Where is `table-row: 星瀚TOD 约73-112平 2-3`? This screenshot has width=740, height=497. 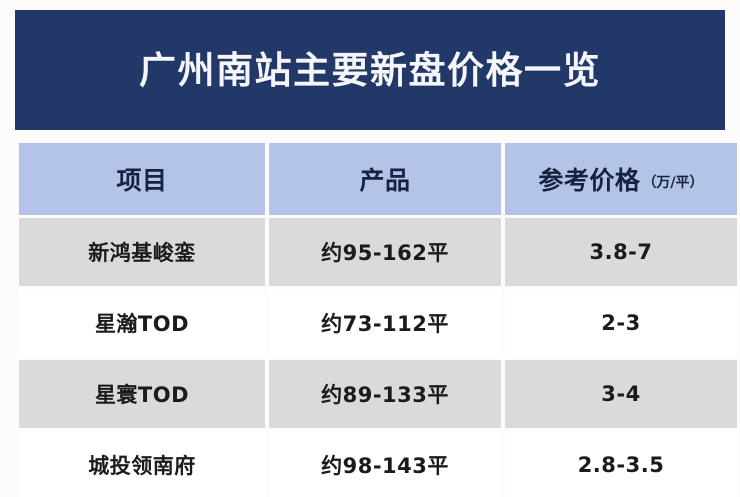 table-row: 星瀚TOD 约73-112平 2-3 is located at coordinates (378, 323).